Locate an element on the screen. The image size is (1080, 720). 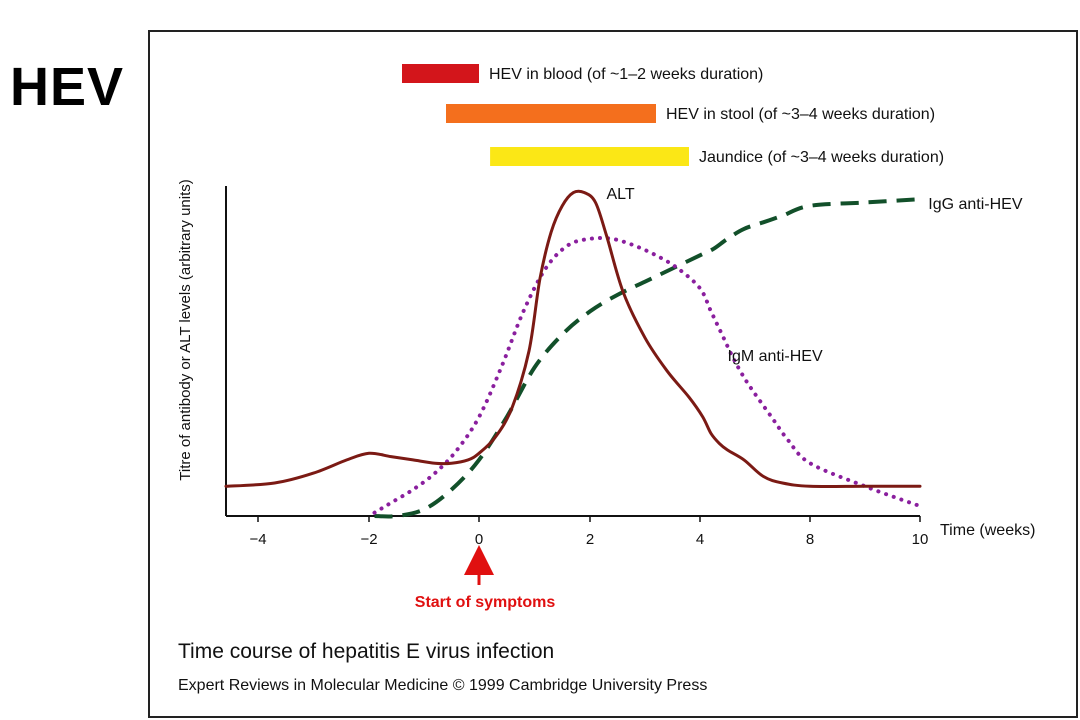
x-tick-label: 8 is located at coordinates (810, 539).